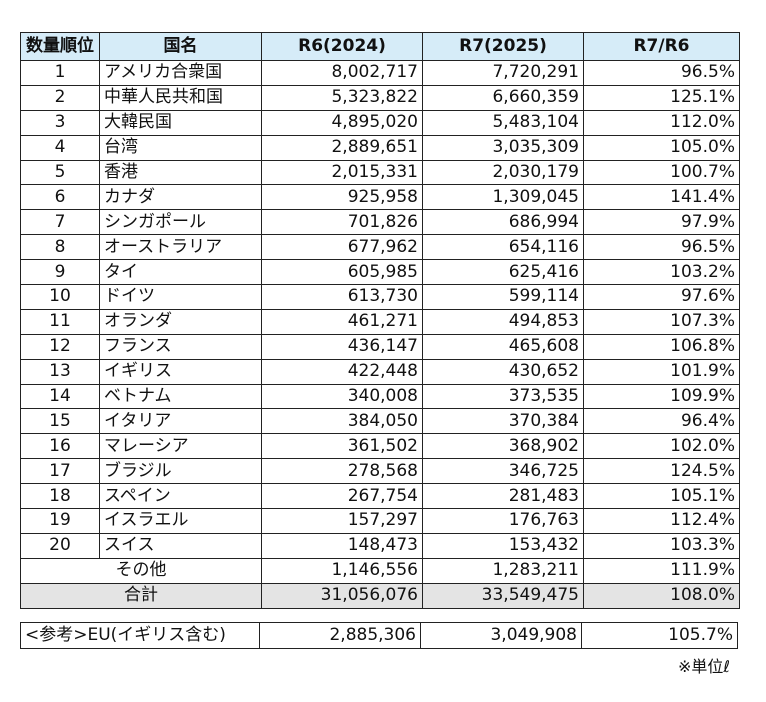  I want to click on cell-ratio: 96.5%, so click(661, 73).